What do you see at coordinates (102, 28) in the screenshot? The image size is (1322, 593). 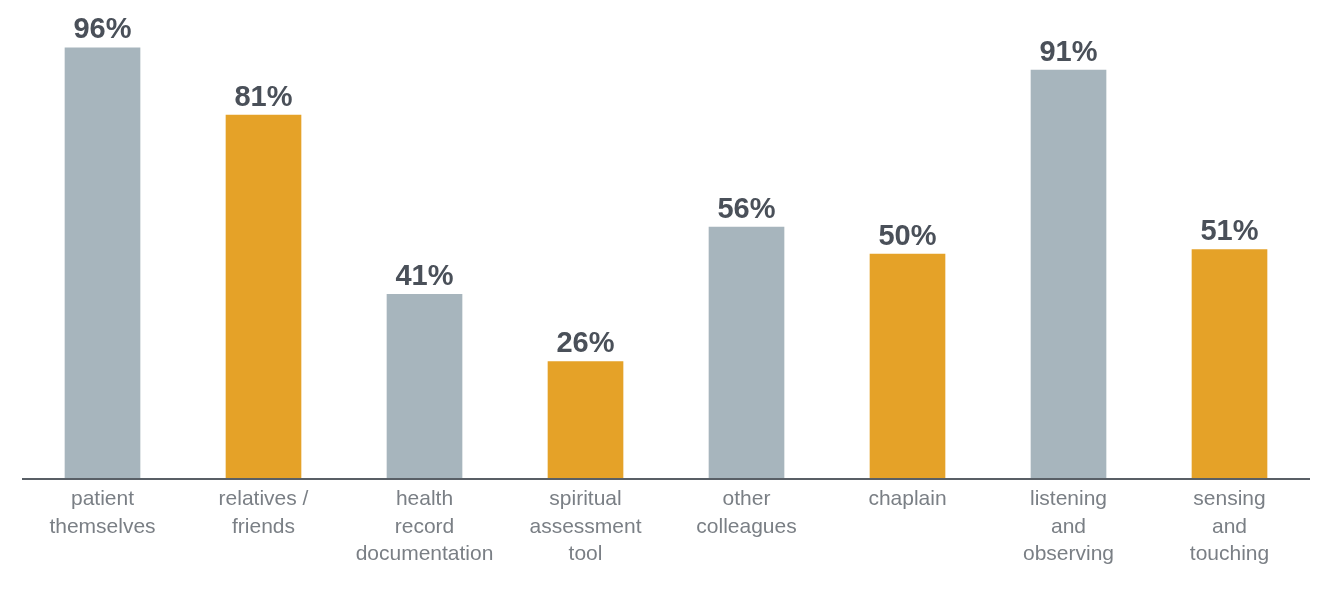 I see `data-label: 96%` at bounding box center [102, 28].